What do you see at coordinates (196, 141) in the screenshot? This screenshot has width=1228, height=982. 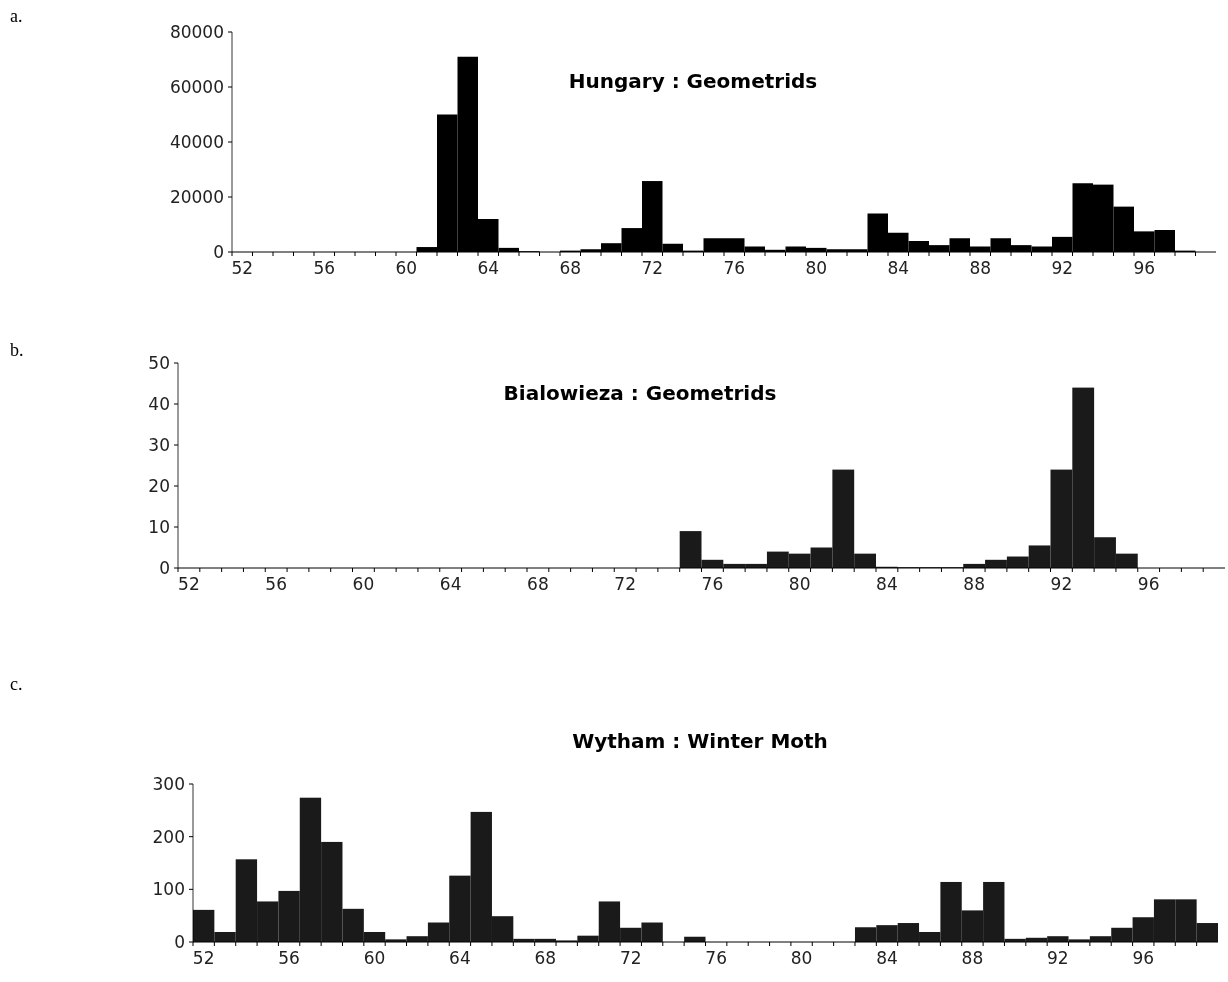 I see `y-tick-label: 40000` at bounding box center [196, 141].